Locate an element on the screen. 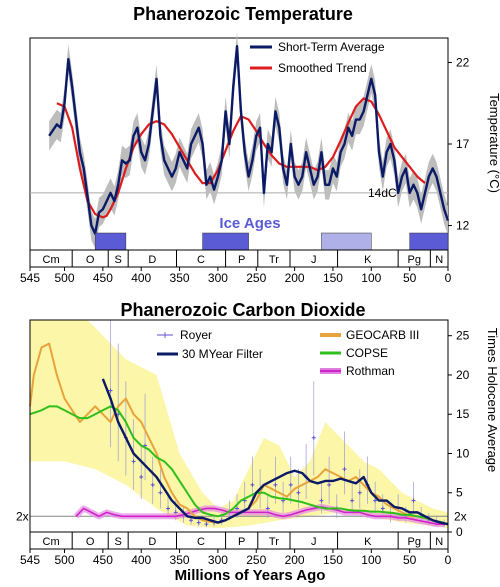  y-tick-label-10: 10 is located at coordinates (463, 453).